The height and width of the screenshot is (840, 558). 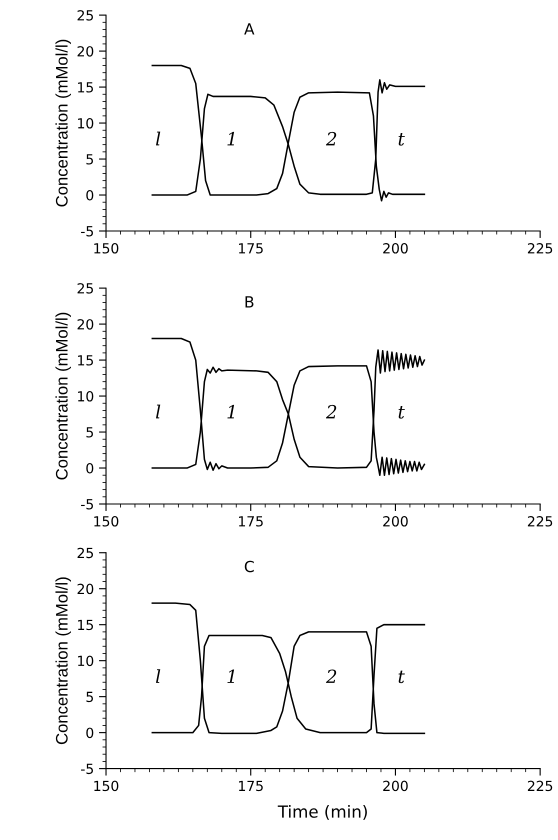 What do you see at coordinates (249, 566) in the screenshot?
I see `chart-title: C` at bounding box center [249, 566].